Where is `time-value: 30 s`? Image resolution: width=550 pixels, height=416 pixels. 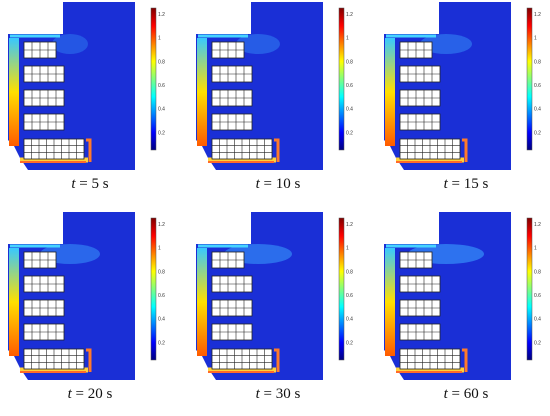 time-value: 30 s is located at coordinates (288, 394).